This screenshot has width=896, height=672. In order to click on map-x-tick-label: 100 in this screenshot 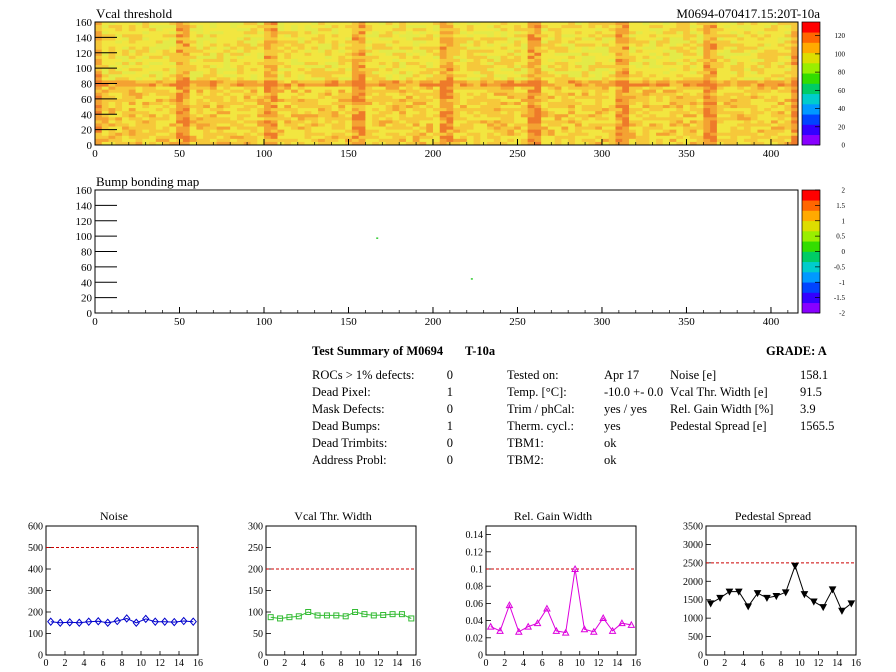, I will do `click(264, 154)`.